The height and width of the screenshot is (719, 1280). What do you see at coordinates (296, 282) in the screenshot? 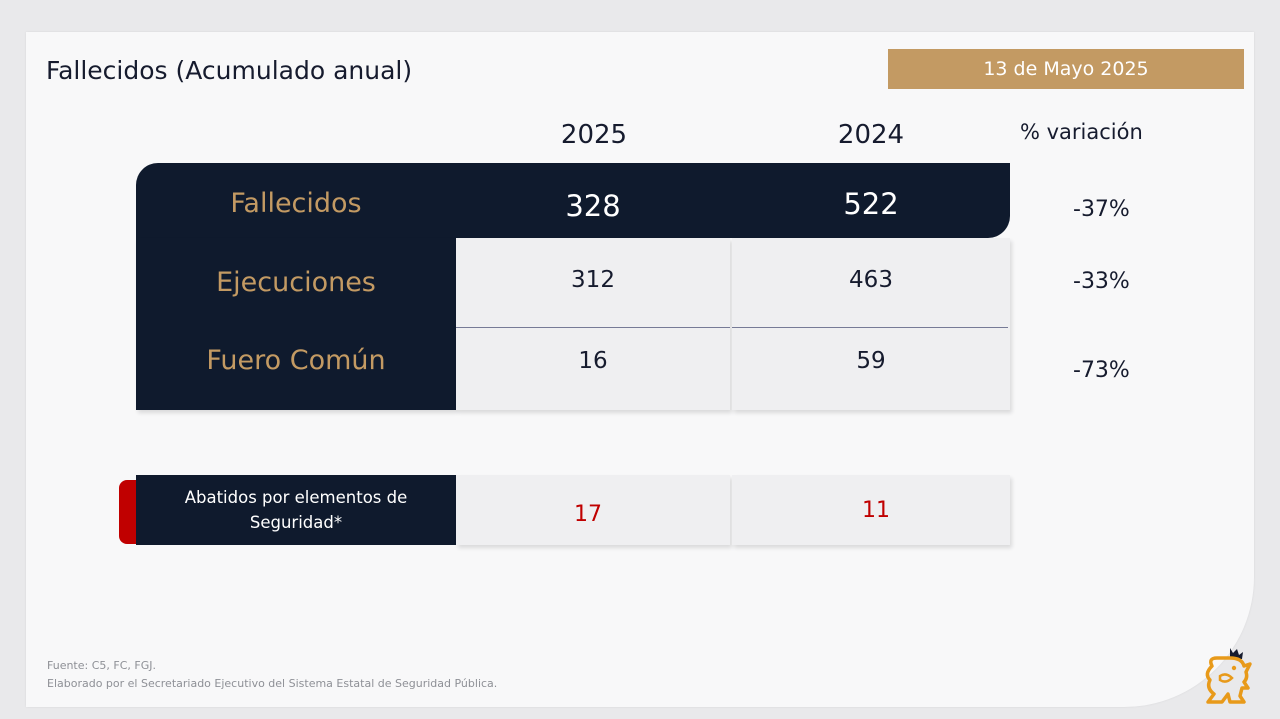
I see `row-label-ejecuciones: Ejecuciones` at bounding box center [296, 282].